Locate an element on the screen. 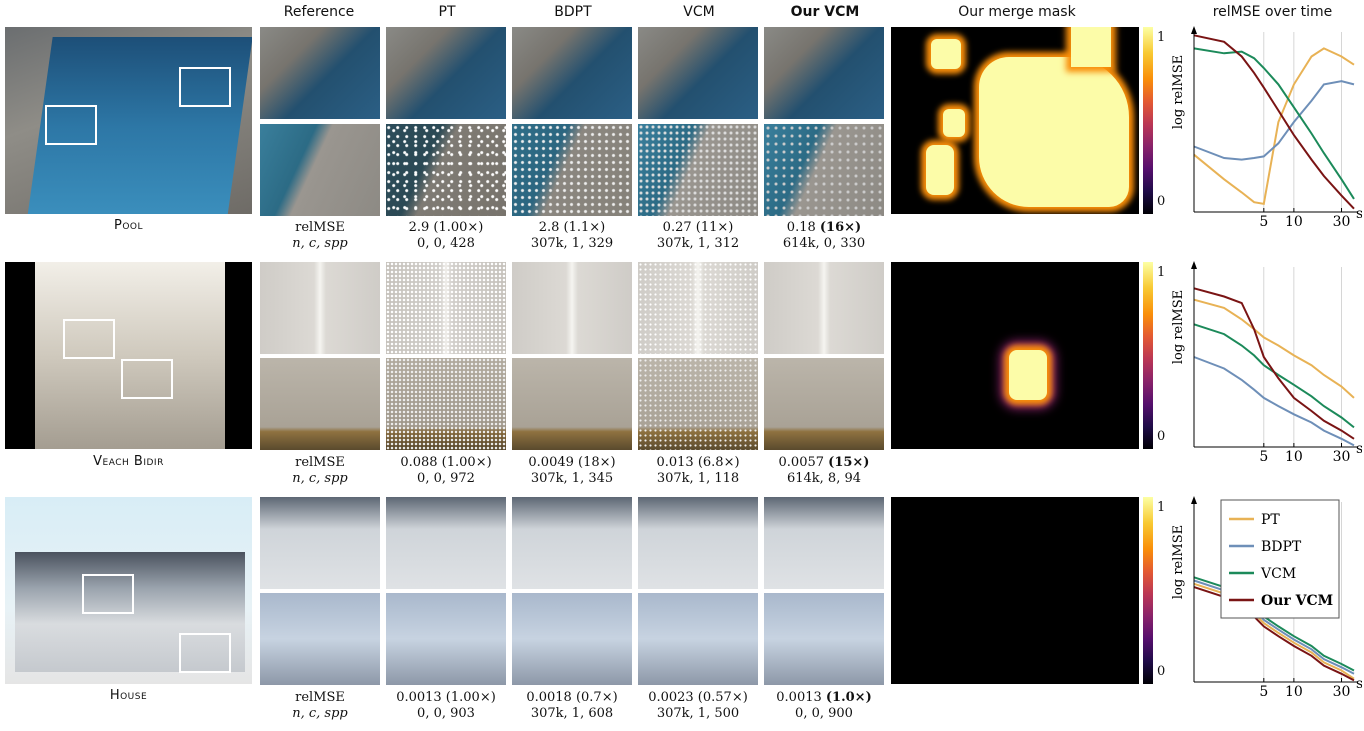 This screenshot has height=731, width=1364. room is located at coordinates (130, 355).